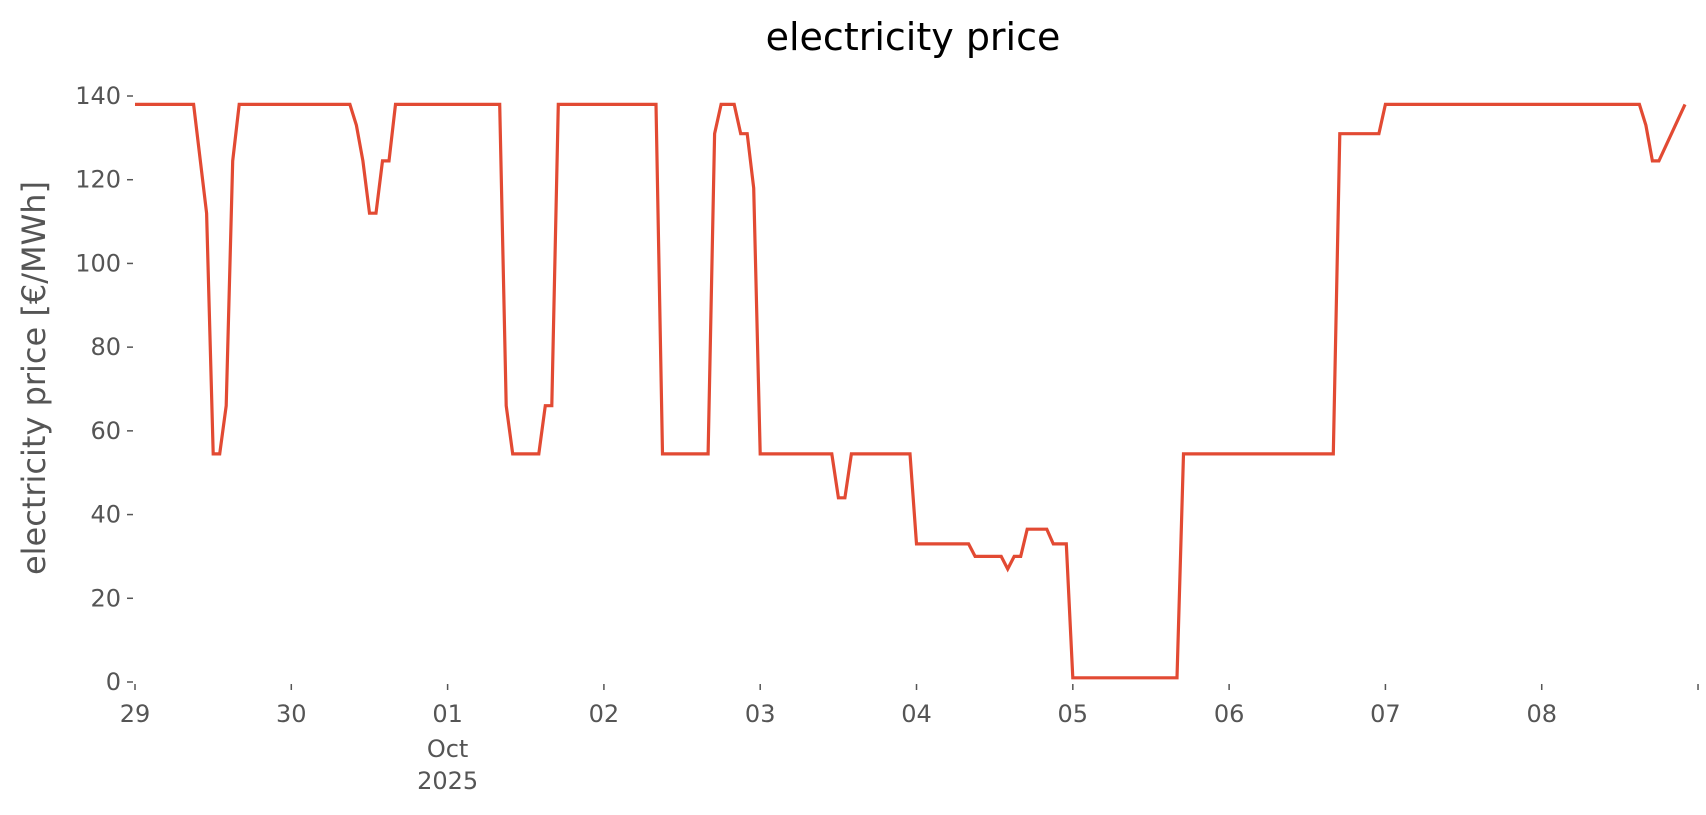  What do you see at coordinates (913, 37) in the screenshot?
I see `chart-title: electricity price` at bounding box center [913, 37].